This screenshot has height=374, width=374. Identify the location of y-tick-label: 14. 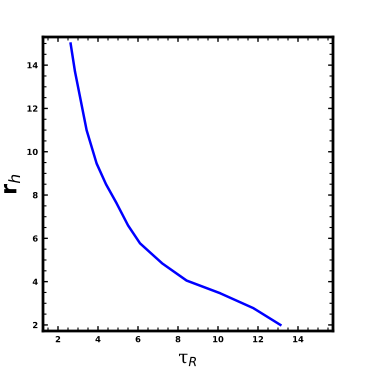
(32, 65).